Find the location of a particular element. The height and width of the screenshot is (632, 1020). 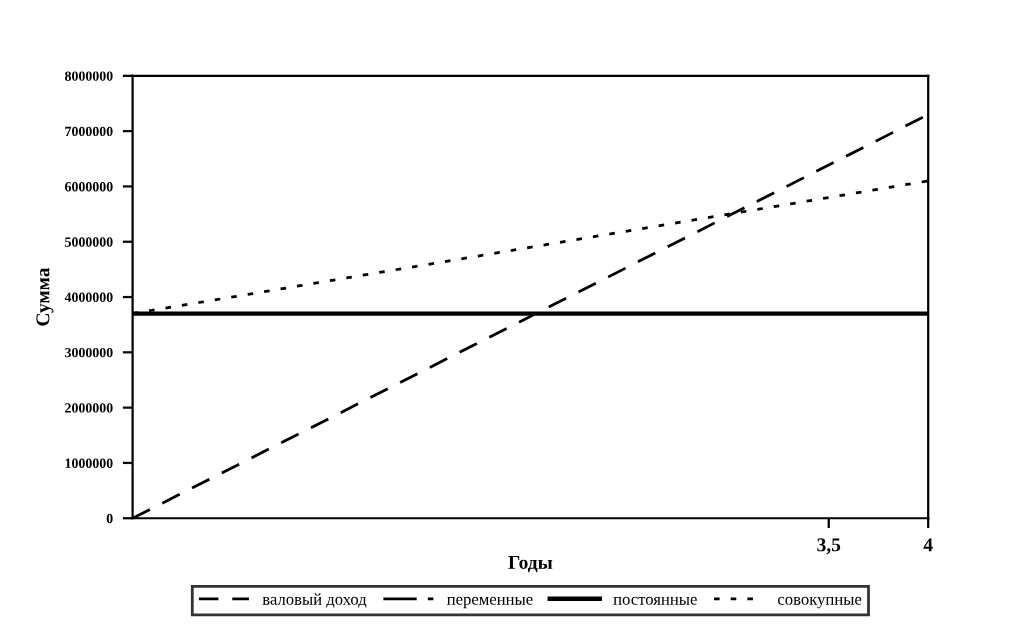

legend-label: валовый доход is located at coordinates (314, 600).